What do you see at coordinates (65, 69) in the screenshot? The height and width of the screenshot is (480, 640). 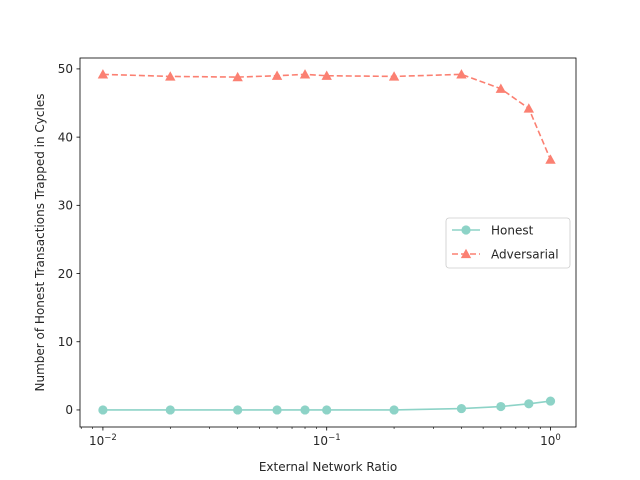 I see `y-tick-label: 50` at bounding box center [65, 69].